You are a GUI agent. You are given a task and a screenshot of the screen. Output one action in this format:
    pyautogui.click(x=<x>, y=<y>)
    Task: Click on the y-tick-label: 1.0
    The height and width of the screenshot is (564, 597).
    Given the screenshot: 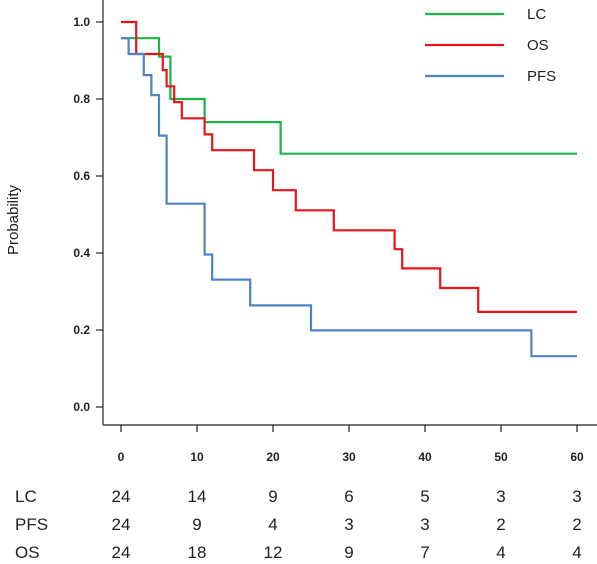 What is the action you would take?
    pyautogui.click(x=81, y=22)
    